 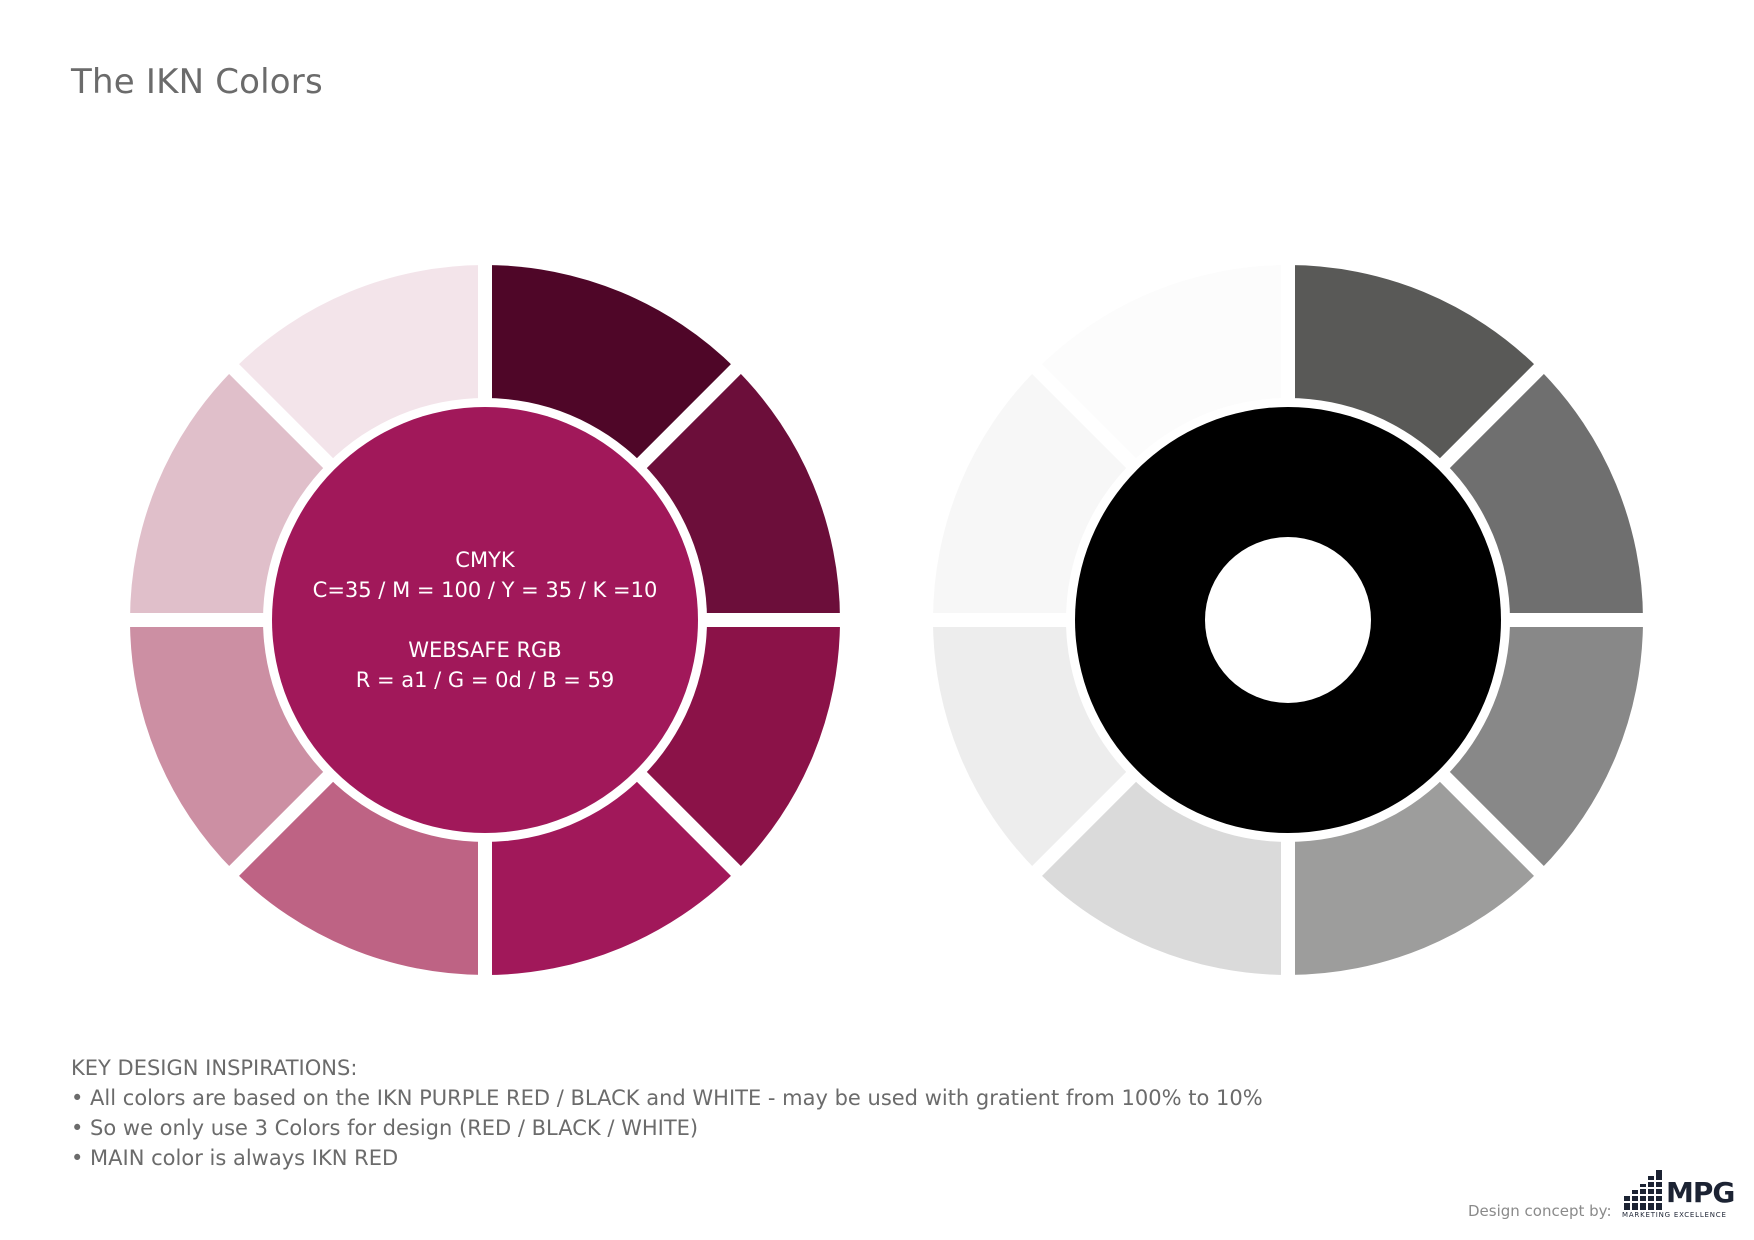 What do you see at coordinates (214, 1068) in the screenshot?
I see `notes-heading: KEY DESIGN INSPIRATIONS:` at bounding box center [214, 1068].